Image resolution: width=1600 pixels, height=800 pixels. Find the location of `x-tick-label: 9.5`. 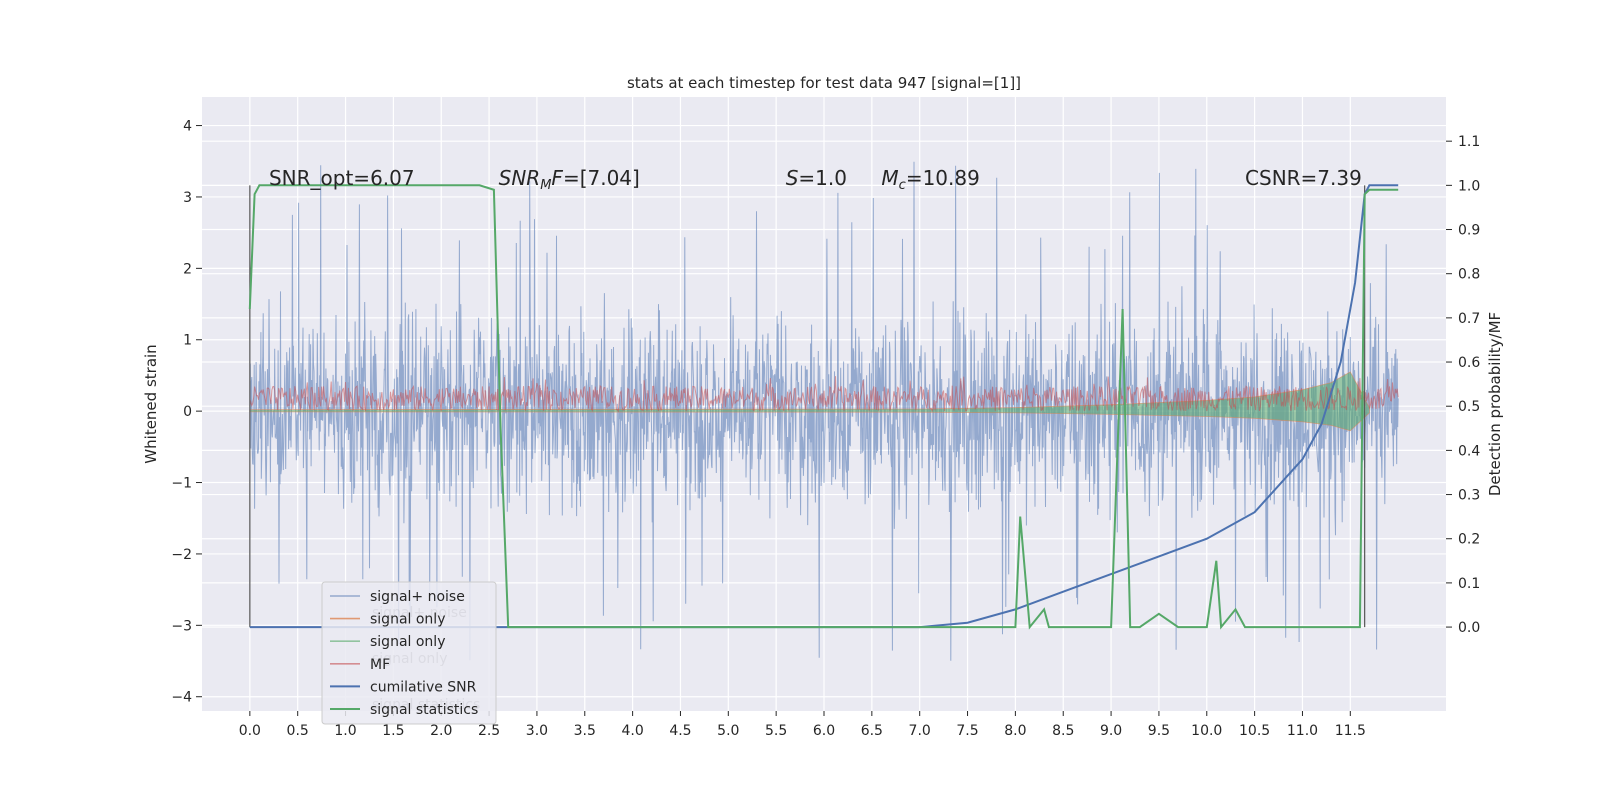

x-tick-label: 9.5 is located at coordinates (1159, 731).